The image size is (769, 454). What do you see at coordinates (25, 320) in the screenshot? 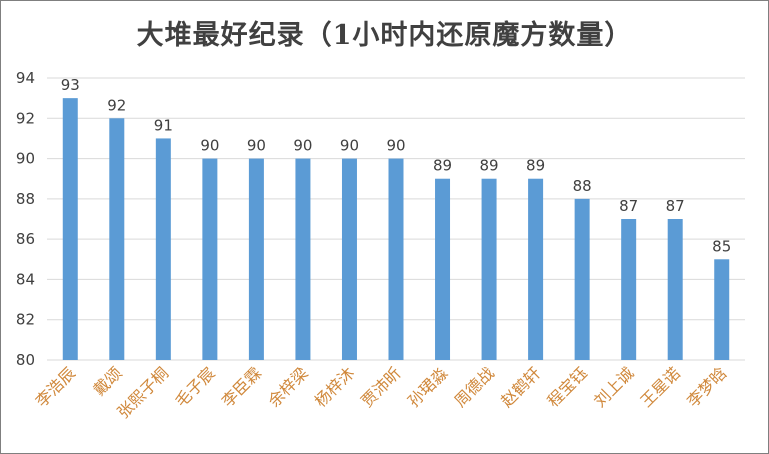
I see `y-tick-label: 82` at bounding box center [25, 320].